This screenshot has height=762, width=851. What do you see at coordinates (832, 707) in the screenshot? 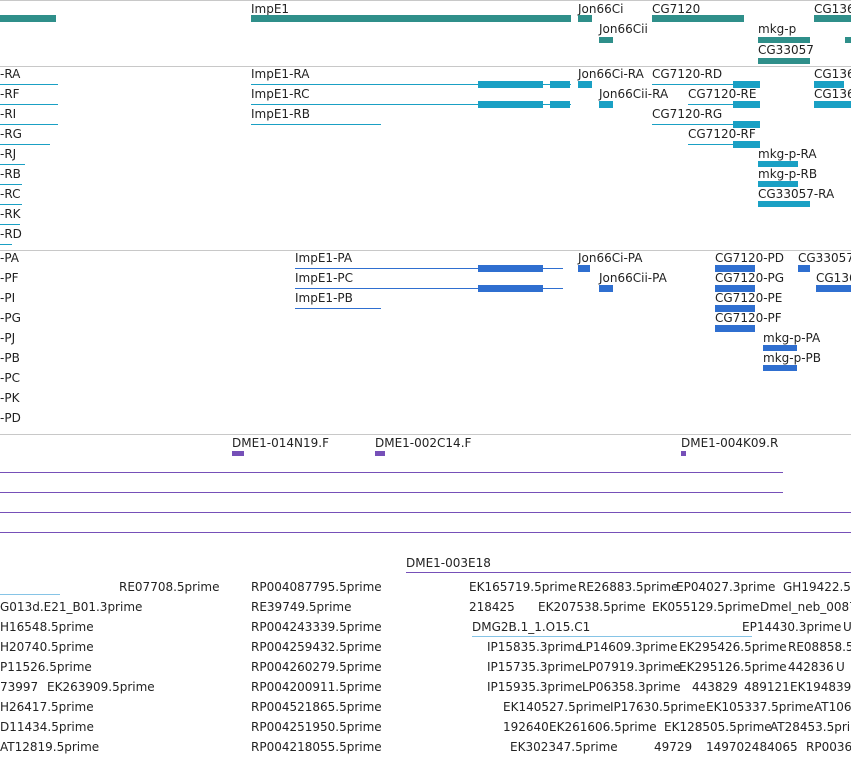
I see `est-label: AT106` at bounding box center [832, 707].